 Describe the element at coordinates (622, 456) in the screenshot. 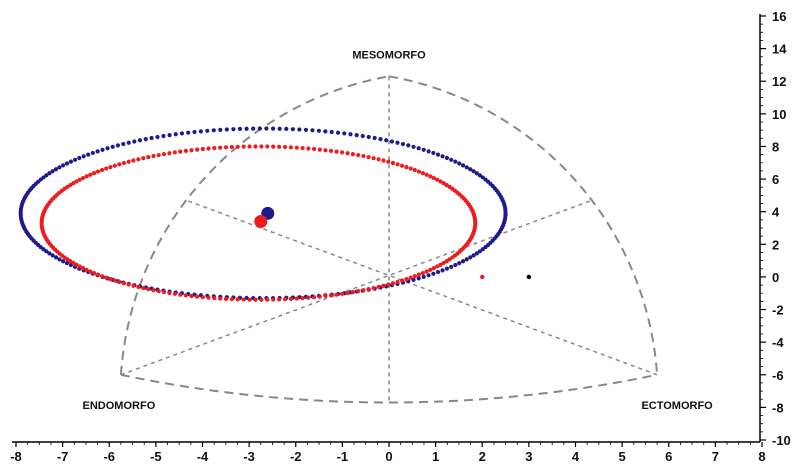

I see `x-tick-label: 5` at that location.